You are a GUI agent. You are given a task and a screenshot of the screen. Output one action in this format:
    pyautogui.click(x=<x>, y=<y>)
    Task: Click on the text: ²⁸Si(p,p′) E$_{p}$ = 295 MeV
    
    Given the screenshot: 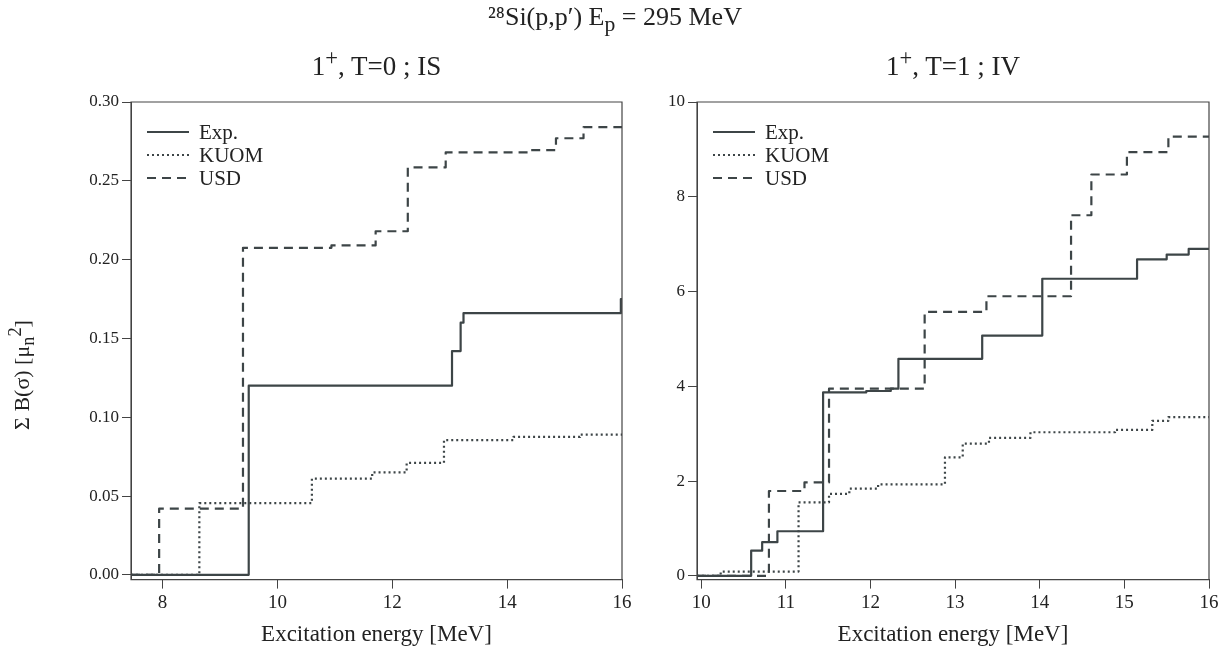 What is the action you would take?
    pyautogui.click(x=615, y=20)
    